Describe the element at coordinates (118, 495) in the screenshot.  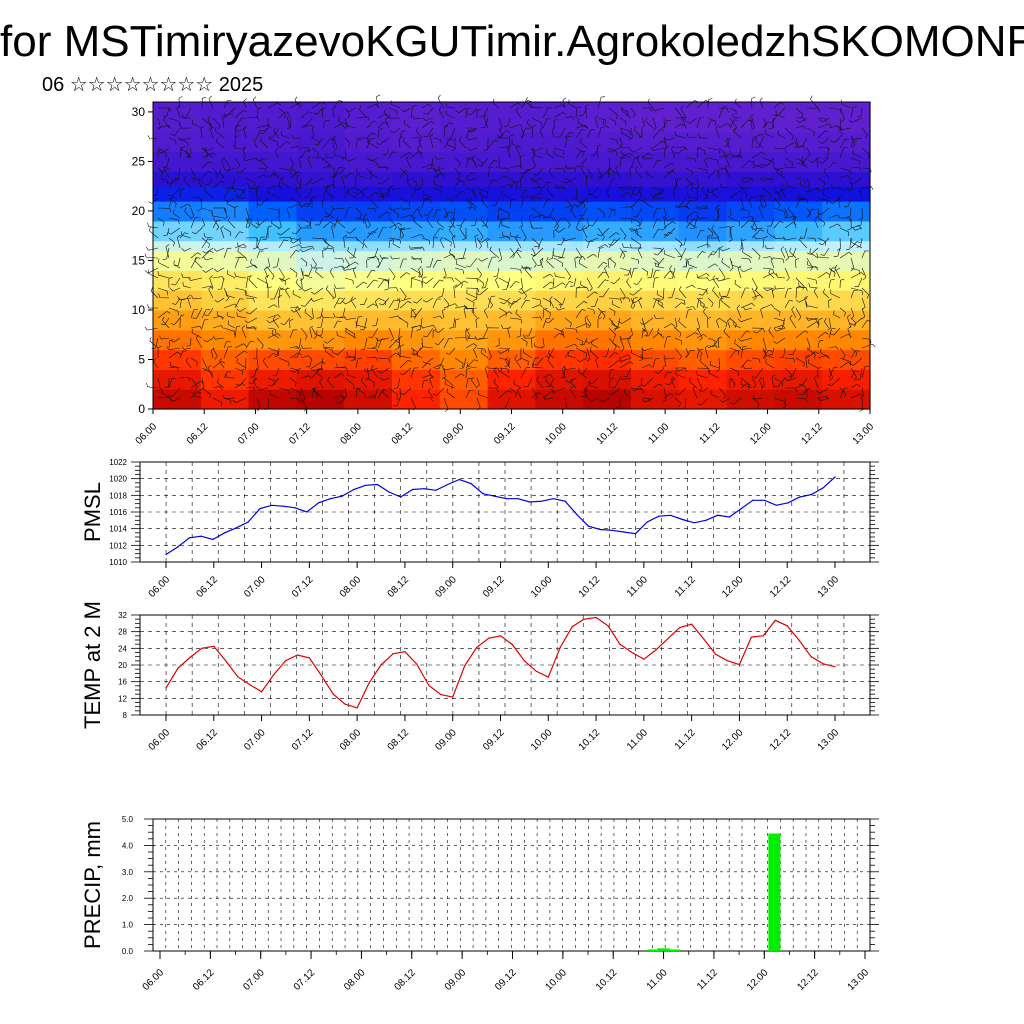
I see `pmsl-ytick-label: 1018` at that location.